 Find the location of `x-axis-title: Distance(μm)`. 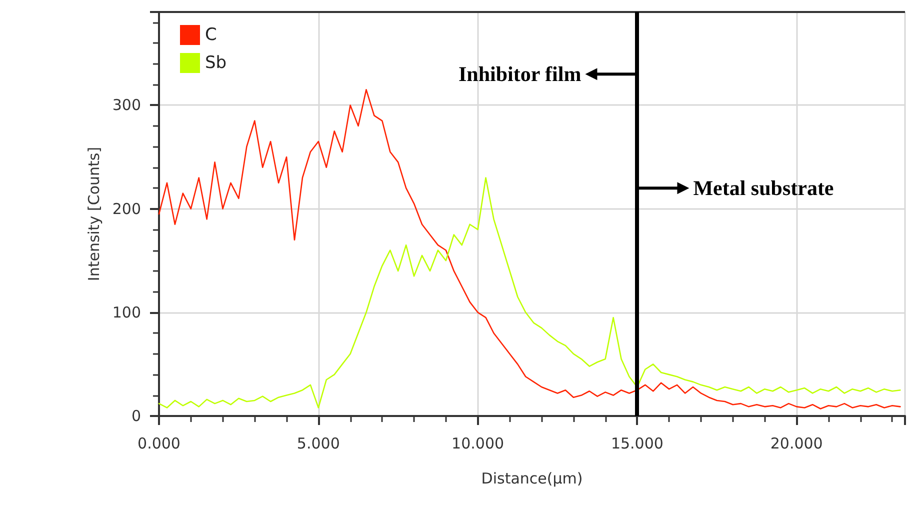

x-axis-title: Distance(μm) is located at coordinates (532, 479).